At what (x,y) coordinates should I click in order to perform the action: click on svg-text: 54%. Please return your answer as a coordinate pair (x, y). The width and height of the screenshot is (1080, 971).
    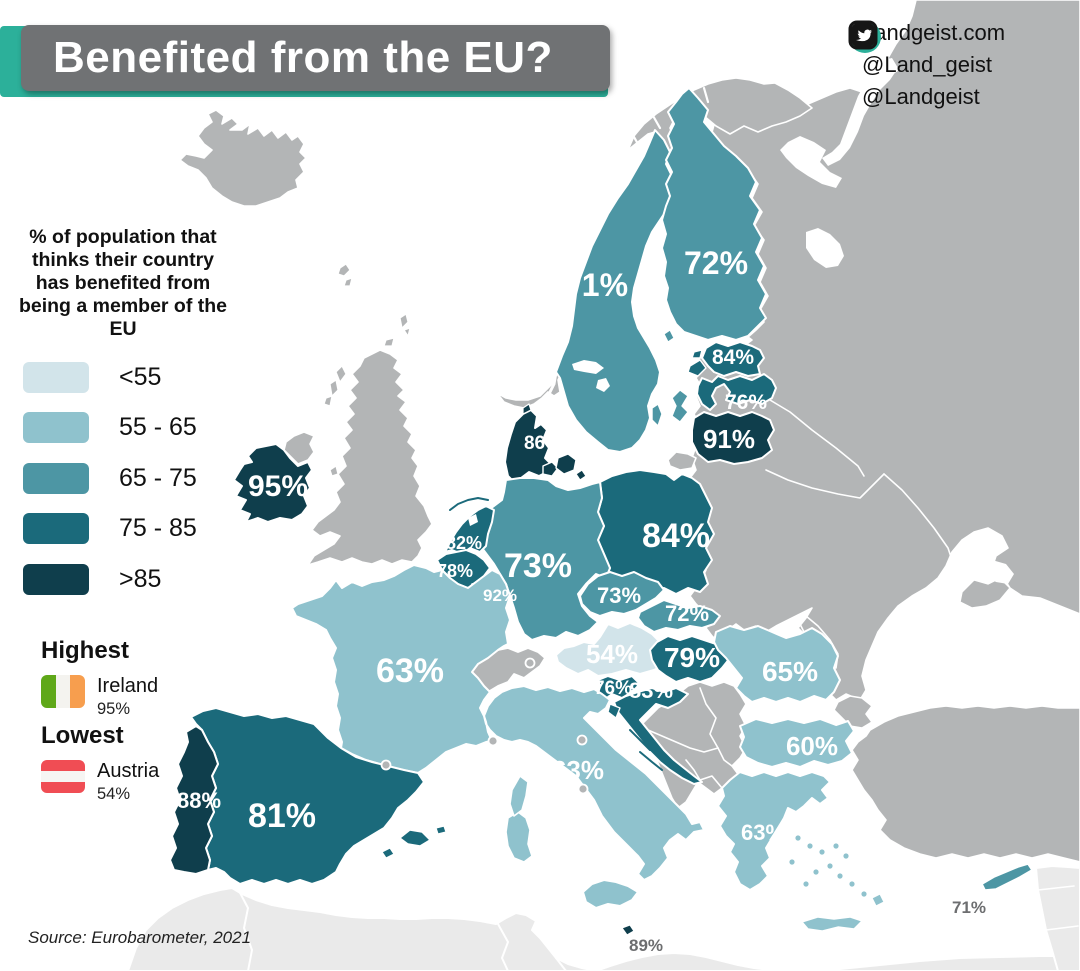
    Looking at the image, I should click on (612, 654).